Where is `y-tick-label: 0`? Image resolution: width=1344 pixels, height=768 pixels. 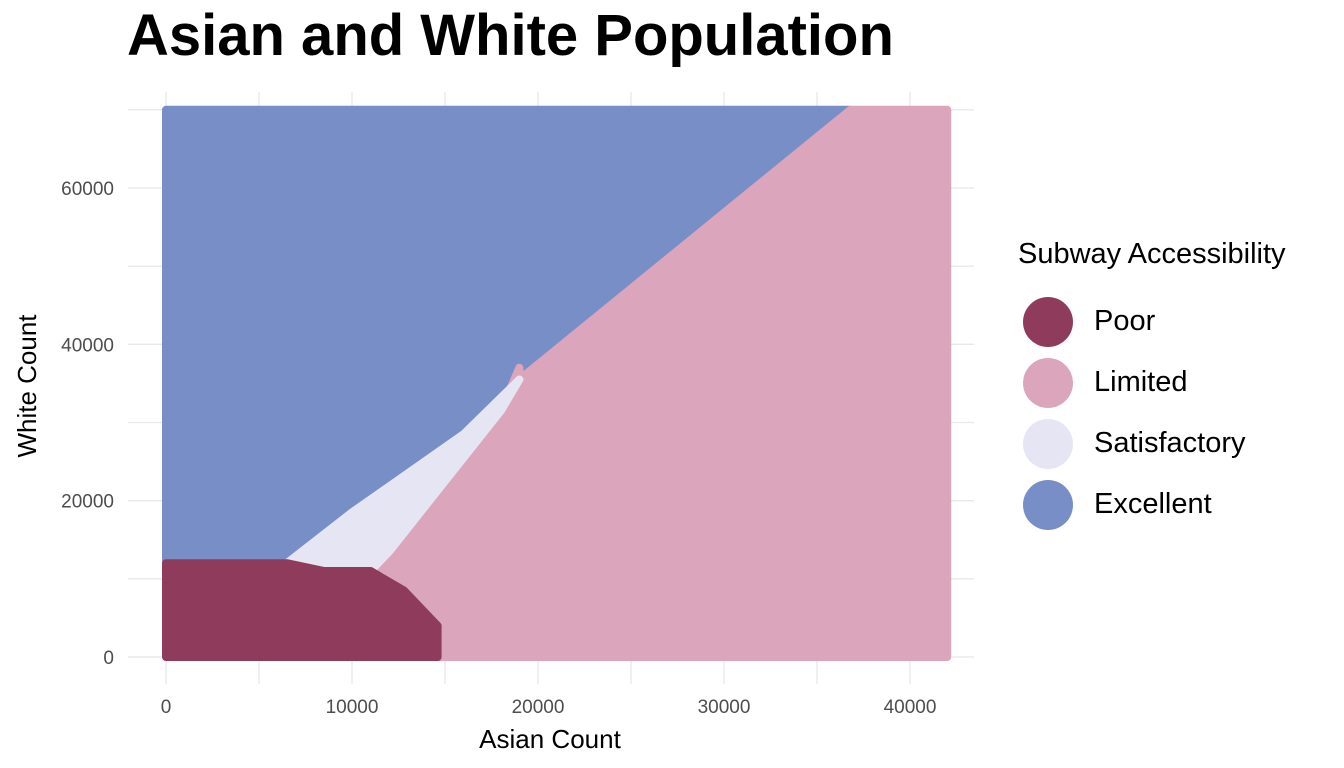
y-tick-label: 0 is located at coordinates (108, 658).